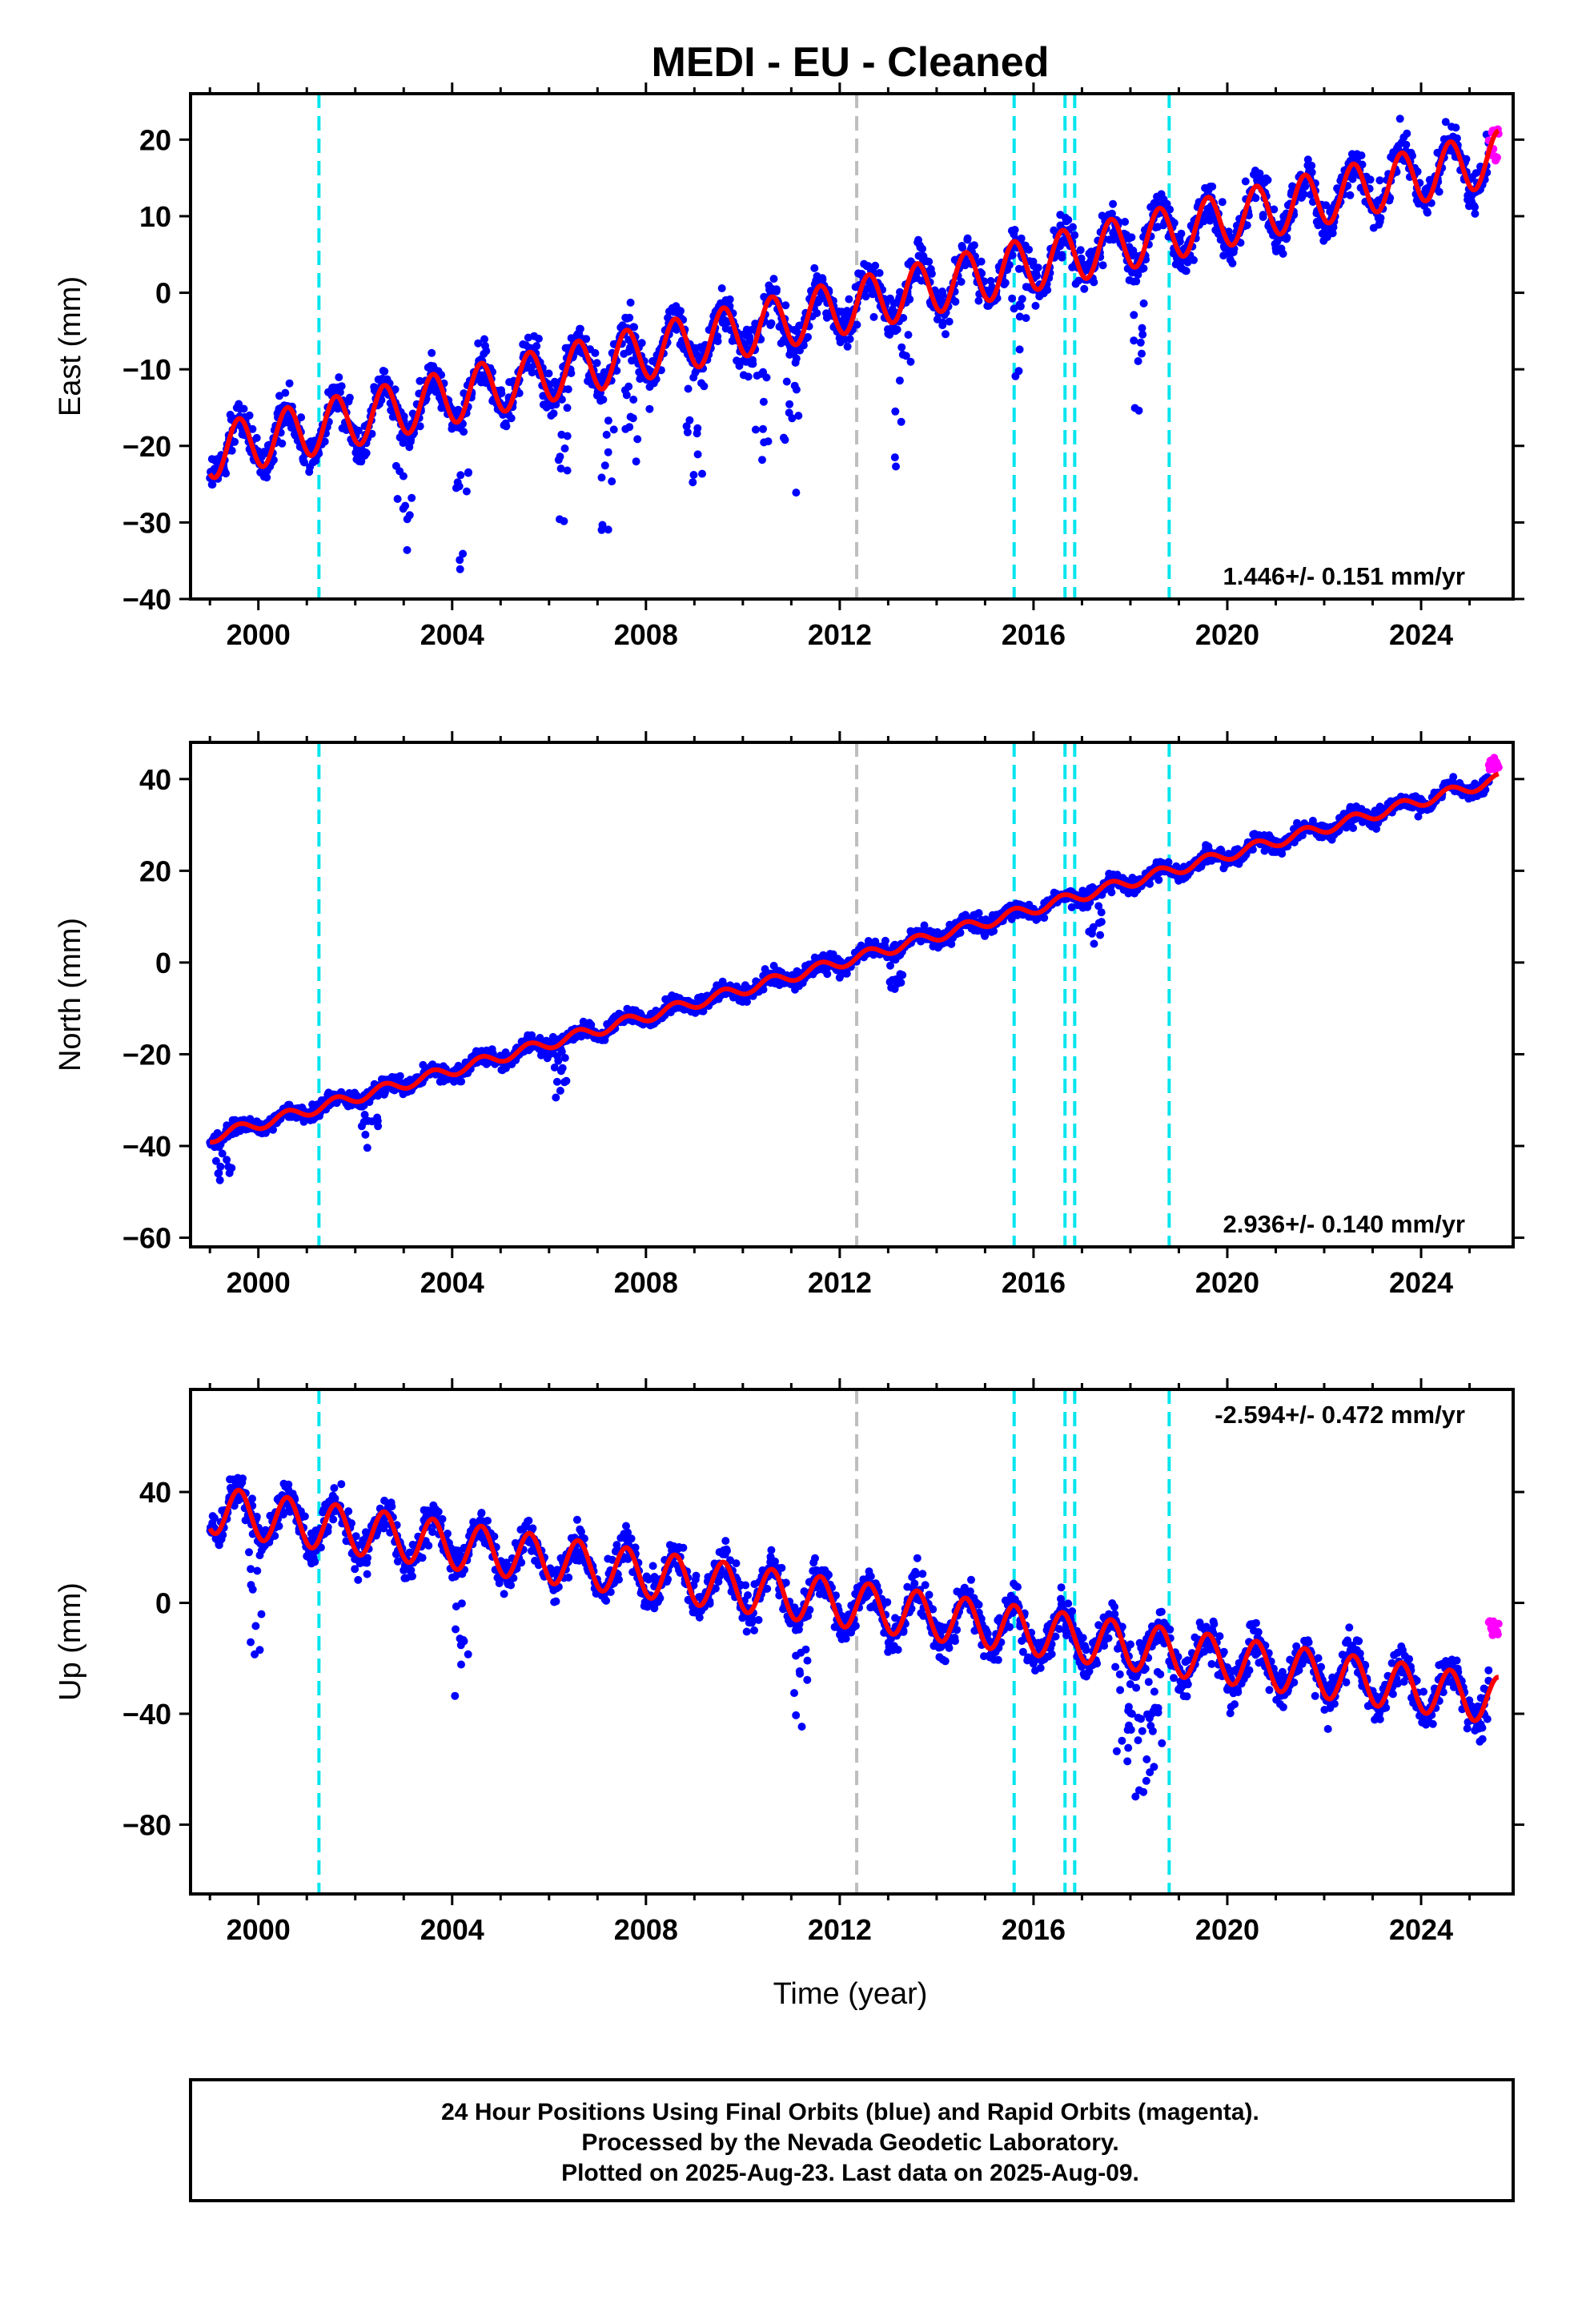 The image size is (1582, 2324). What do you see at coordinates (146, 446) in the screenshot?
I see `y-tick-label: −20` at bounding box center [146, 446].